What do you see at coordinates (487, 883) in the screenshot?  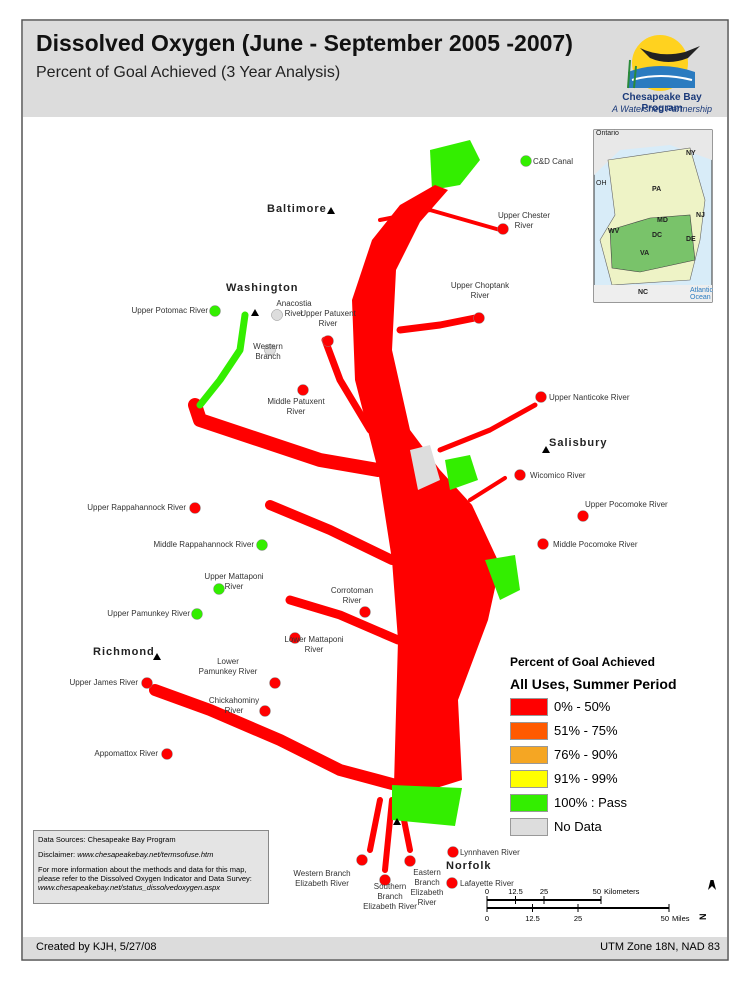 I see `station-label: Lafayette River` at bounding box center [487, 883].